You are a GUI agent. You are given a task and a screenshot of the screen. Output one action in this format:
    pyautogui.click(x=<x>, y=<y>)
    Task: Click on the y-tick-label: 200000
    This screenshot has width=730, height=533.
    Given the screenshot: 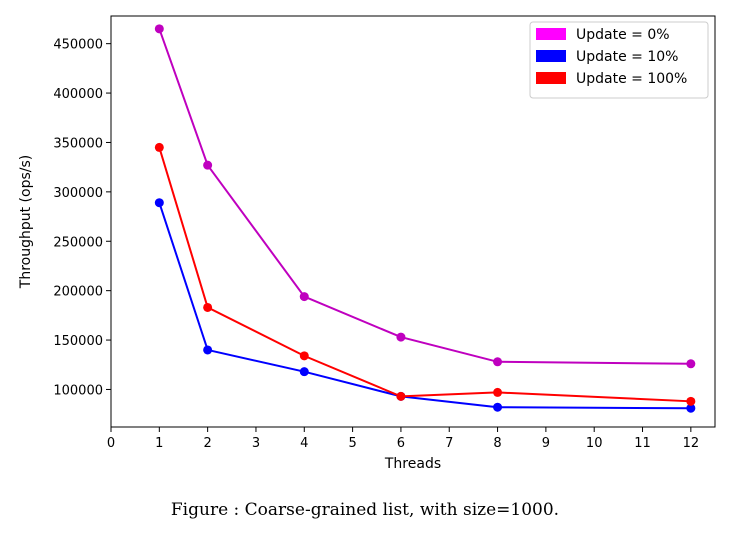 What is the action you would take?
    pyautogui.click(x=78, y=292)
    